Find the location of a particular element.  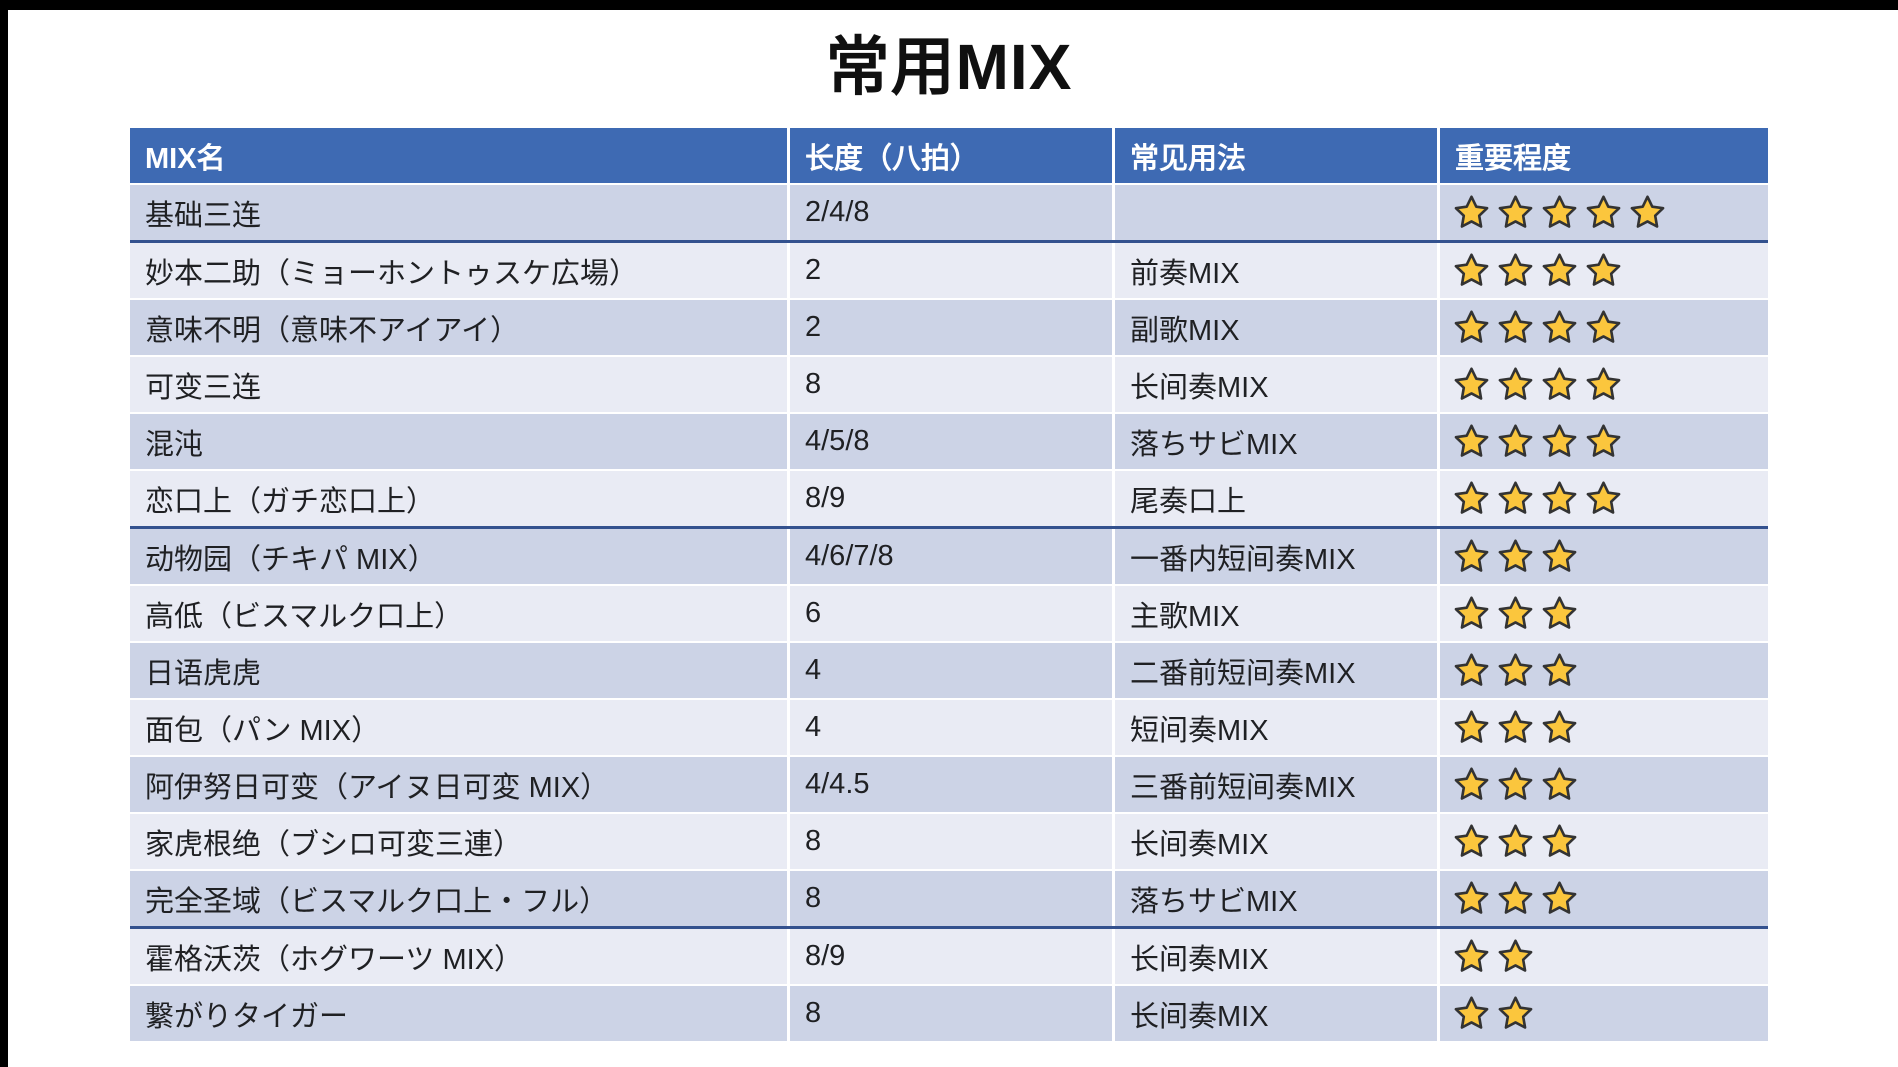

usage-cell: 落ちサビMIX is located at coordinates (1277, 898).